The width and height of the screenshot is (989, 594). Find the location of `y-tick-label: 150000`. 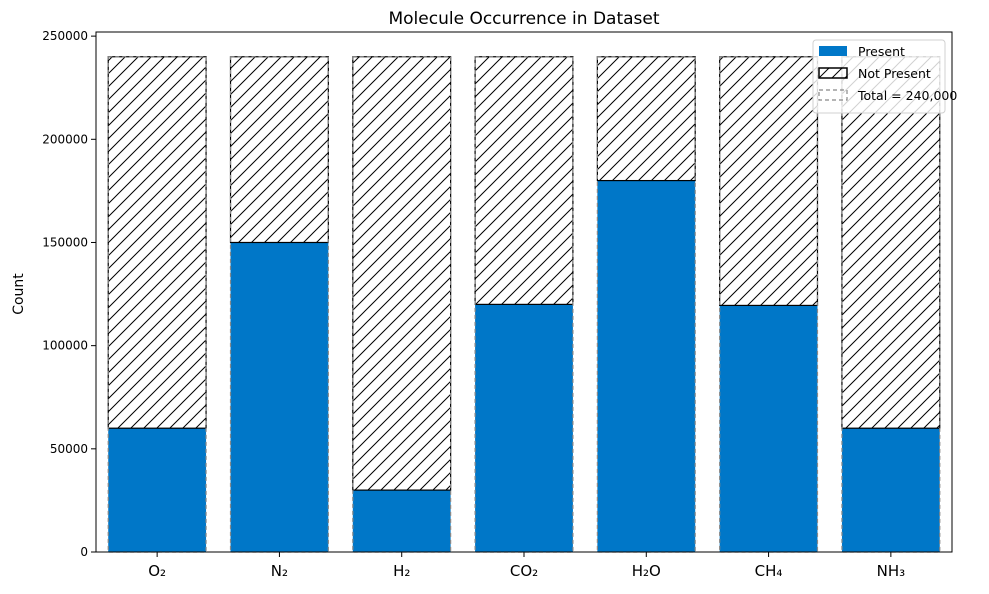

y-tick-label: 150000 is located at coordinates (65, 242).